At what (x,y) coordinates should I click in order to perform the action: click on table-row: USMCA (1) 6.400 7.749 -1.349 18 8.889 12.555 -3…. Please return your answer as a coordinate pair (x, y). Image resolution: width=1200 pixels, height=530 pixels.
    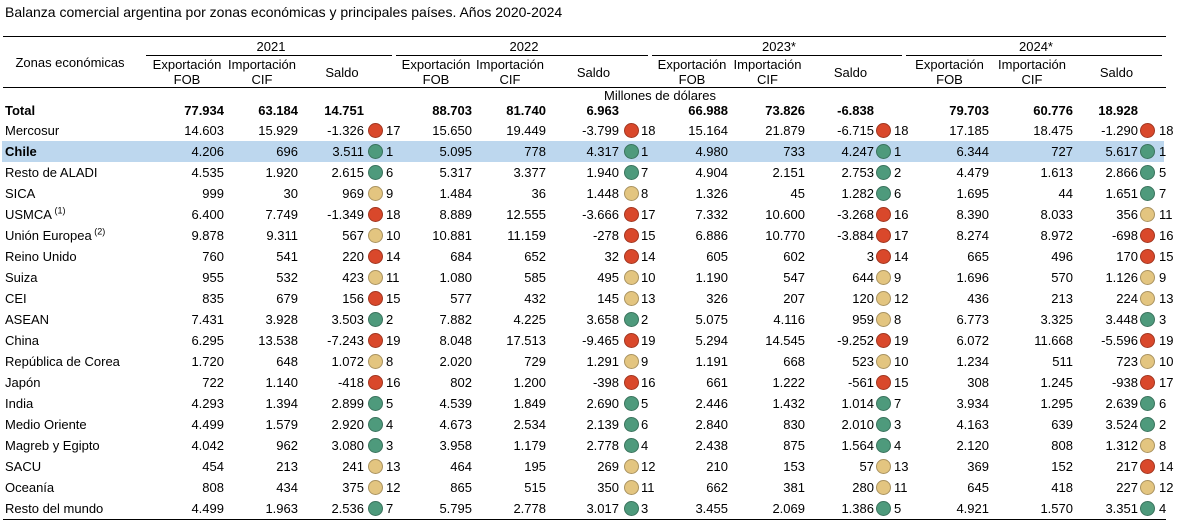
    Looking at the image, I should click on (600, 214).